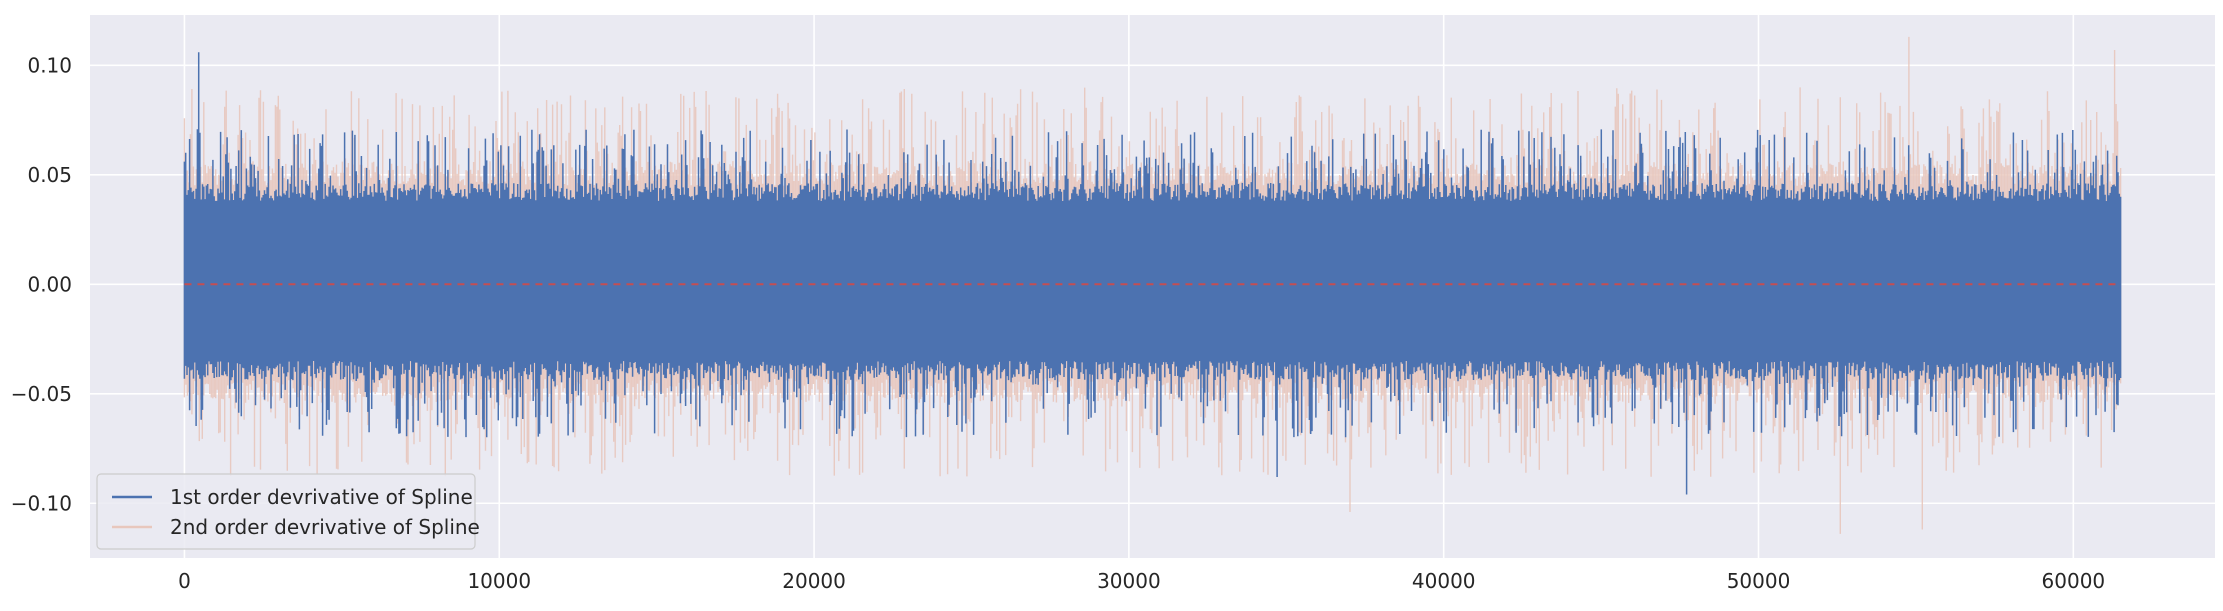 The height and width of the screenshot is (611, 2223). I want to click on x-tick-label: 40000, so click(1444, 581).